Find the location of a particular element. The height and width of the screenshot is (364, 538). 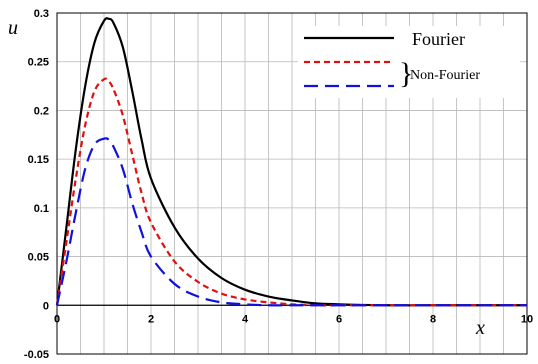

y-tick-label: 0.2 is located at coordinates (41, 111).